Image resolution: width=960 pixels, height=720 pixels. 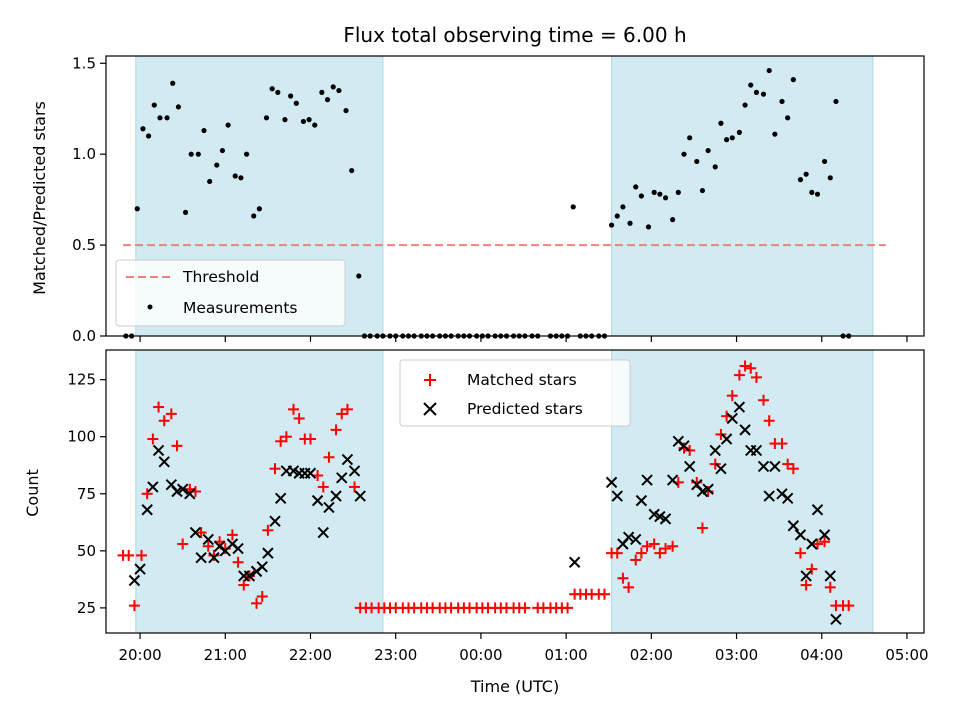 I want to click on x-tick-label: 01:00, so click(x=566, y=655).